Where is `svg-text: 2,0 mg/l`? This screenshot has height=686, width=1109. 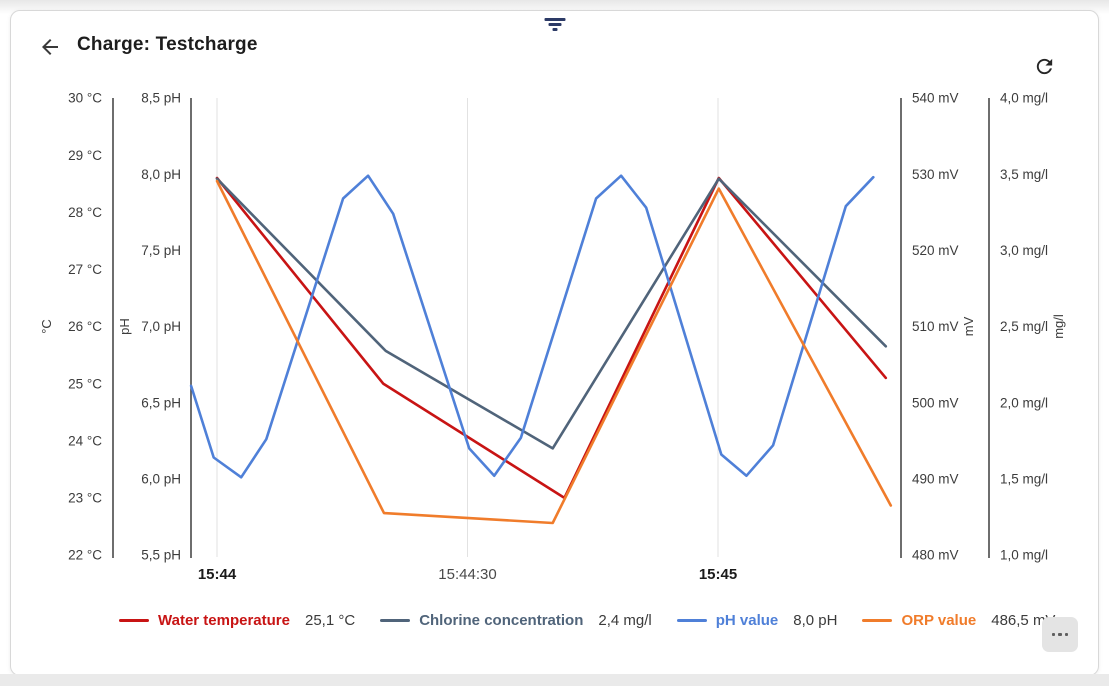 svg-text: 2,0 mg/l is located at coordinates (1024, 402).